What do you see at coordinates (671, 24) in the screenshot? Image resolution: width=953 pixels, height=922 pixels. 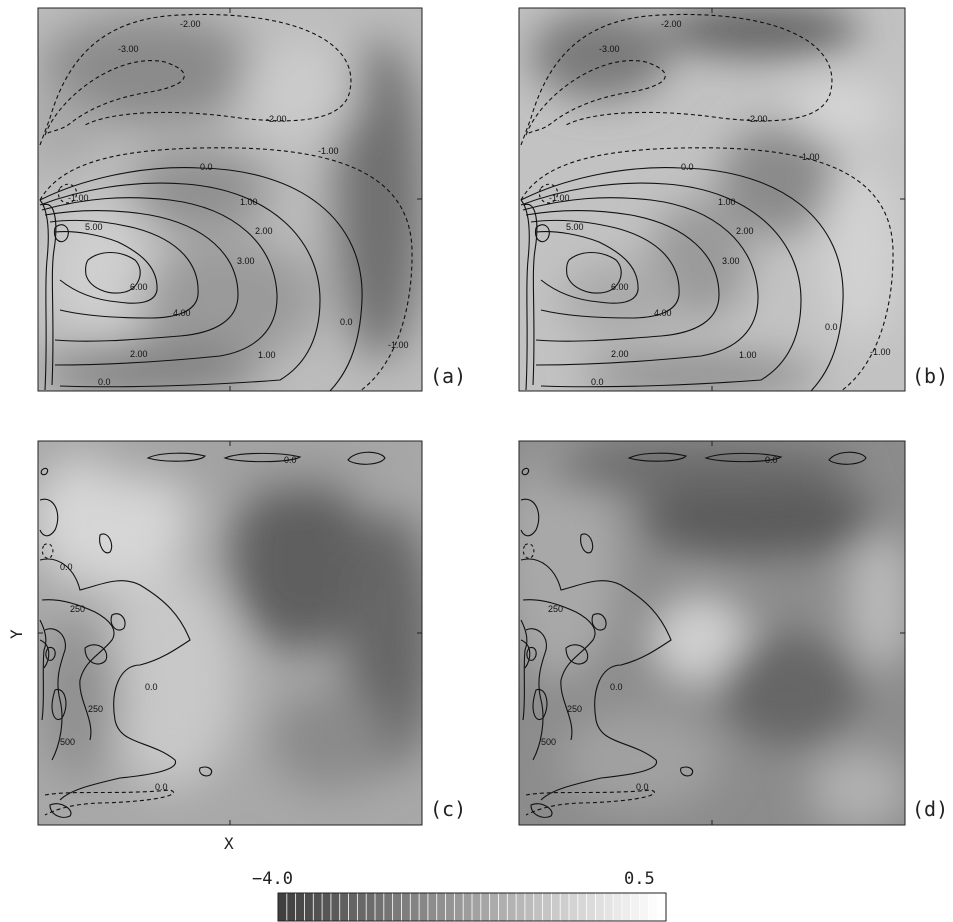 I see `contour-label: -2.00` at bounding box center [671, 24].